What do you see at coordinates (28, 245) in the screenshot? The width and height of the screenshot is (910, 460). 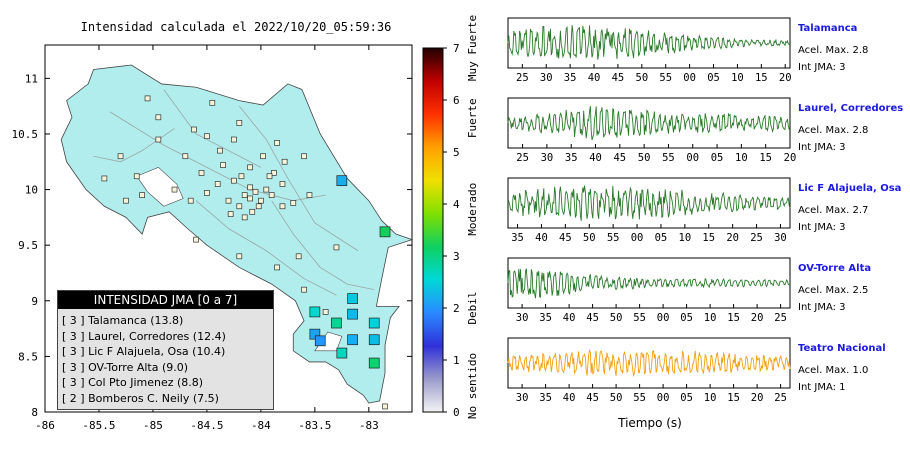 I see `y-tick-label: 9.5` at bounding box center [28, 245].